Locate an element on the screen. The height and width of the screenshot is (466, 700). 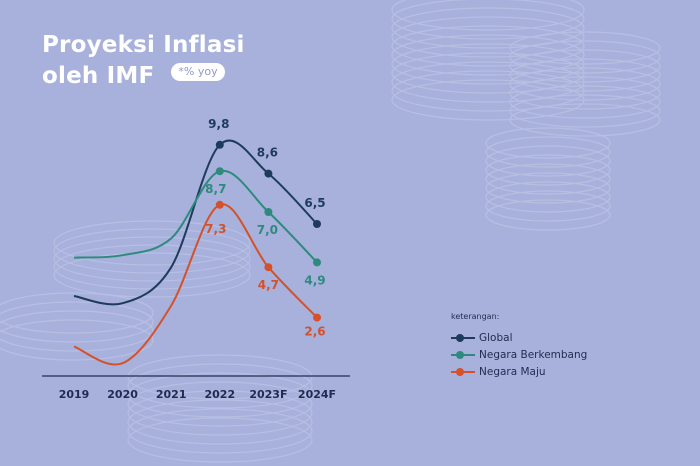
data-label: 2,6 is located at coordinates (314, 332).